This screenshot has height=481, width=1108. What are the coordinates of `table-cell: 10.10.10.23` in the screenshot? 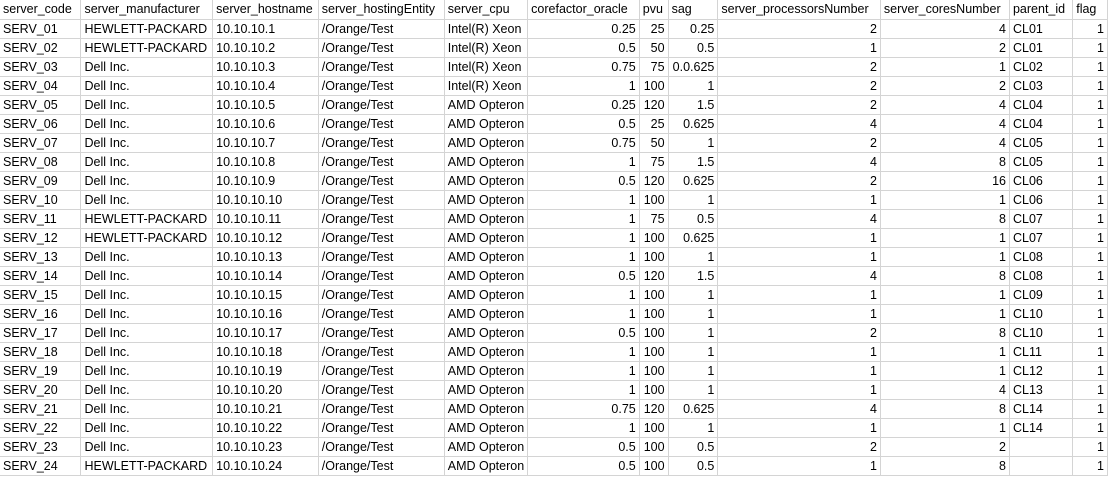 It's located at (265, 447).